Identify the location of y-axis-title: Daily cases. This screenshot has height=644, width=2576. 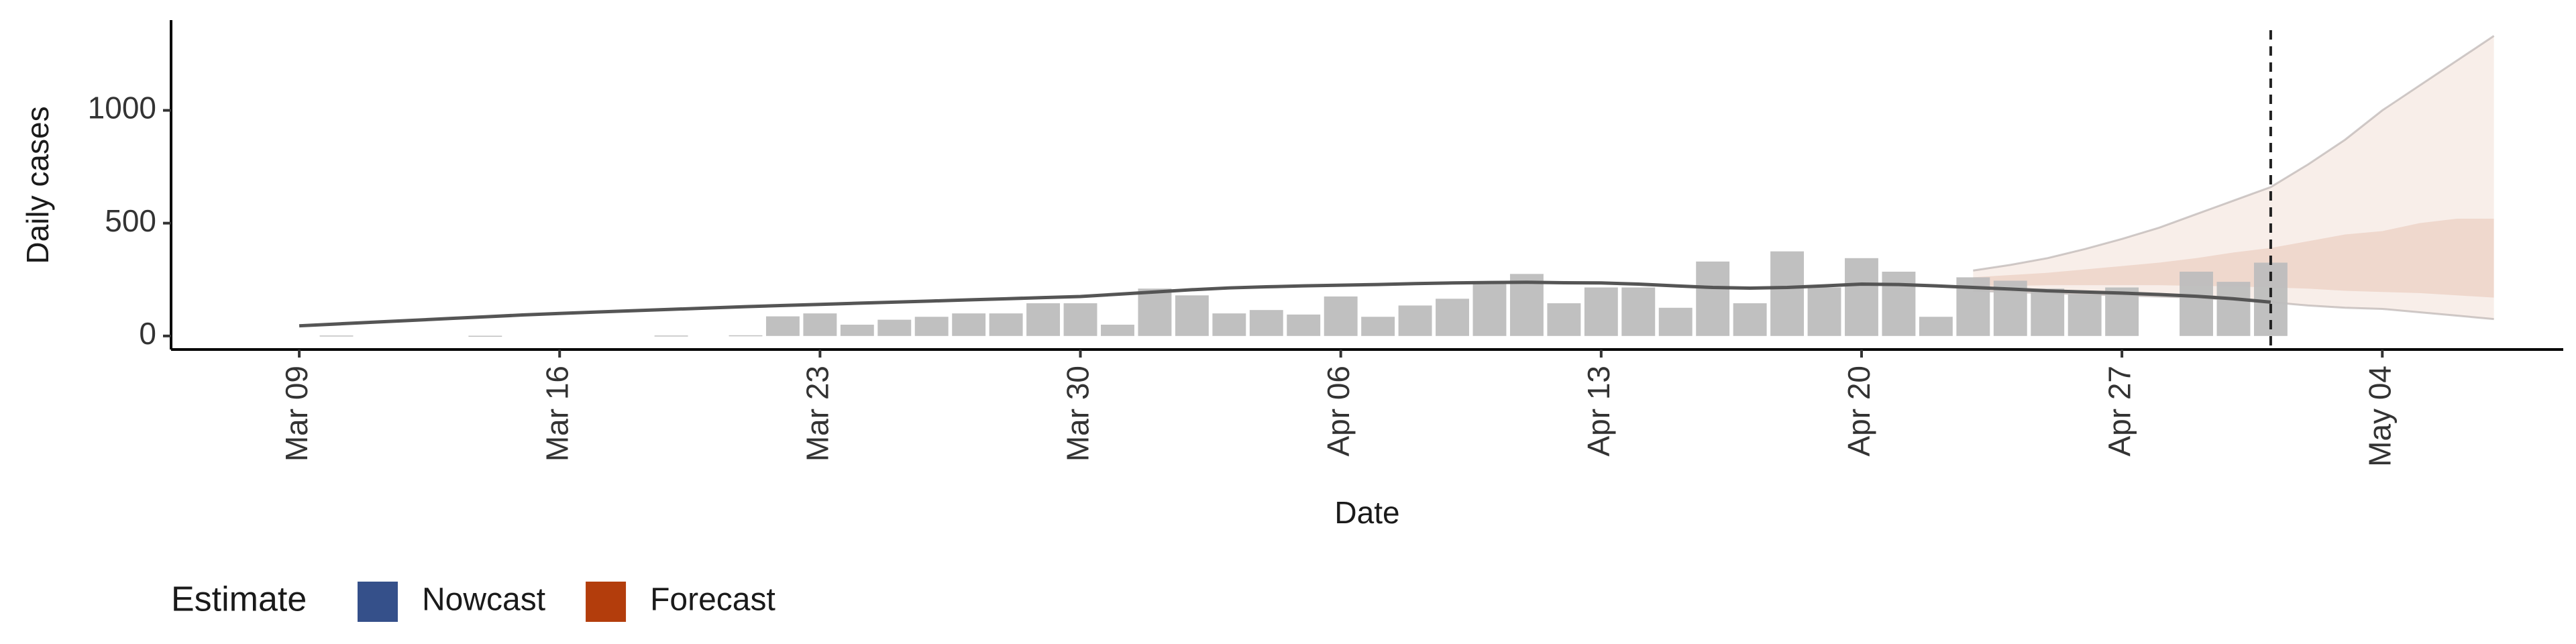
(37, 185).